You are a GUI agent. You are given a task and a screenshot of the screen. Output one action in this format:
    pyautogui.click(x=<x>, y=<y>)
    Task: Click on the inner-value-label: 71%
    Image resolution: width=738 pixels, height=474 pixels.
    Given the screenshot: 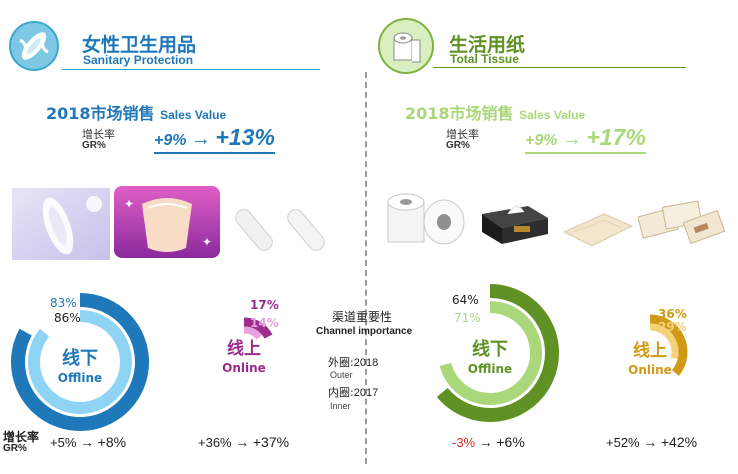 What is the action you would take?
    pyautogui.click(x=467, y=318)
    